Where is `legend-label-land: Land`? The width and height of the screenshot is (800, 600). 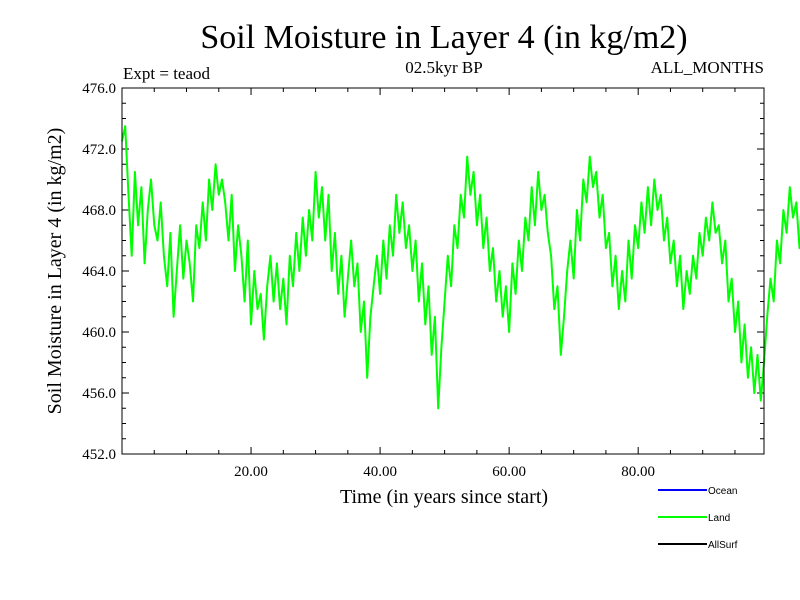
legend-label-land: Land is located at coordinates (719, 518).